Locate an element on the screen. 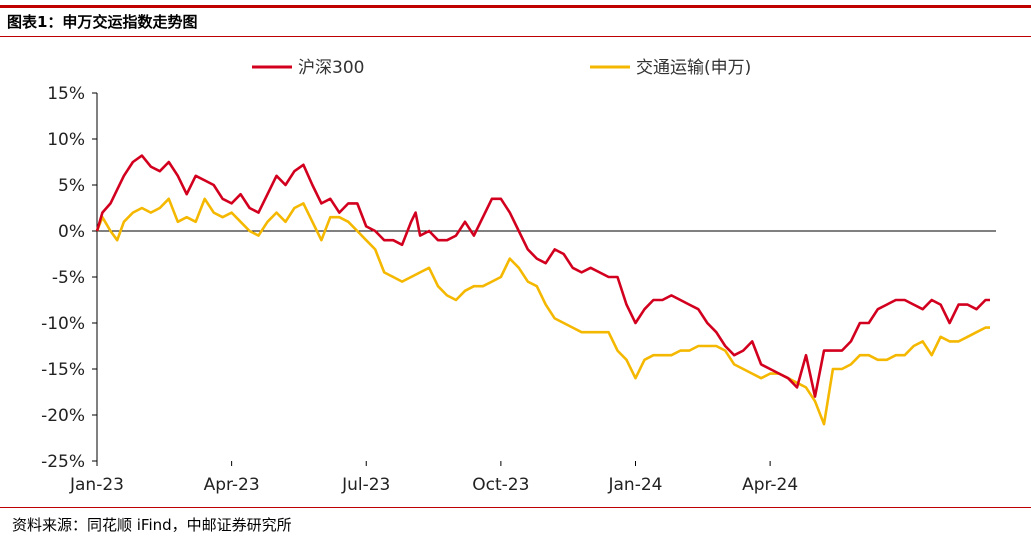 This screenshot has width=1031, height=541. y-tick-label: -10% is located at coordinates (63, 324).